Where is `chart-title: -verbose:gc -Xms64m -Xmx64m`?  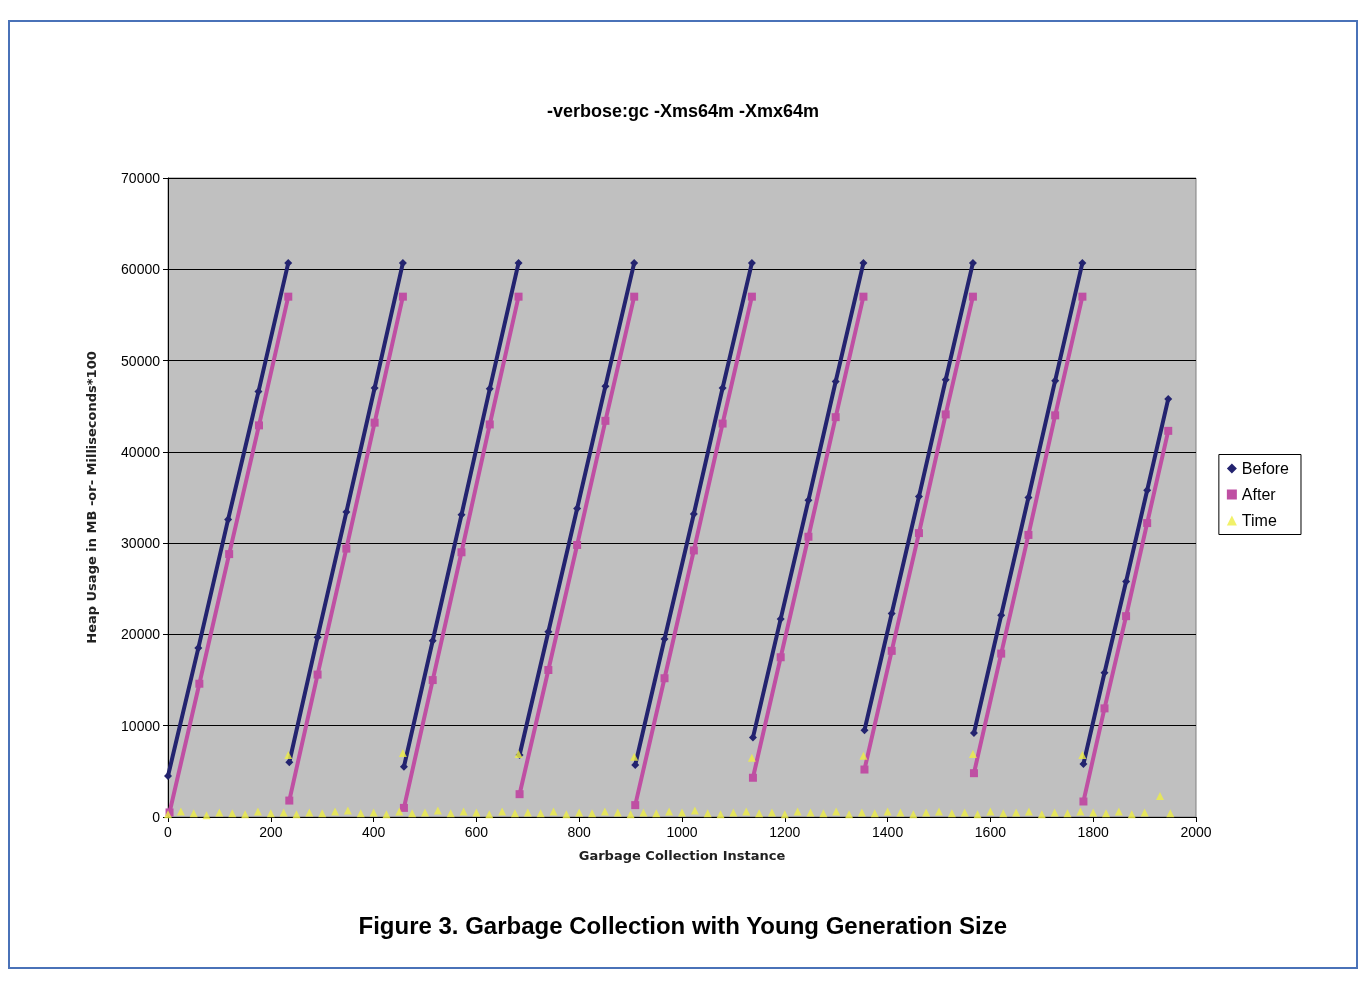
chart-title: -verbose:gc -Xms64m -Xmx64m is located at coordinates (683, 111).